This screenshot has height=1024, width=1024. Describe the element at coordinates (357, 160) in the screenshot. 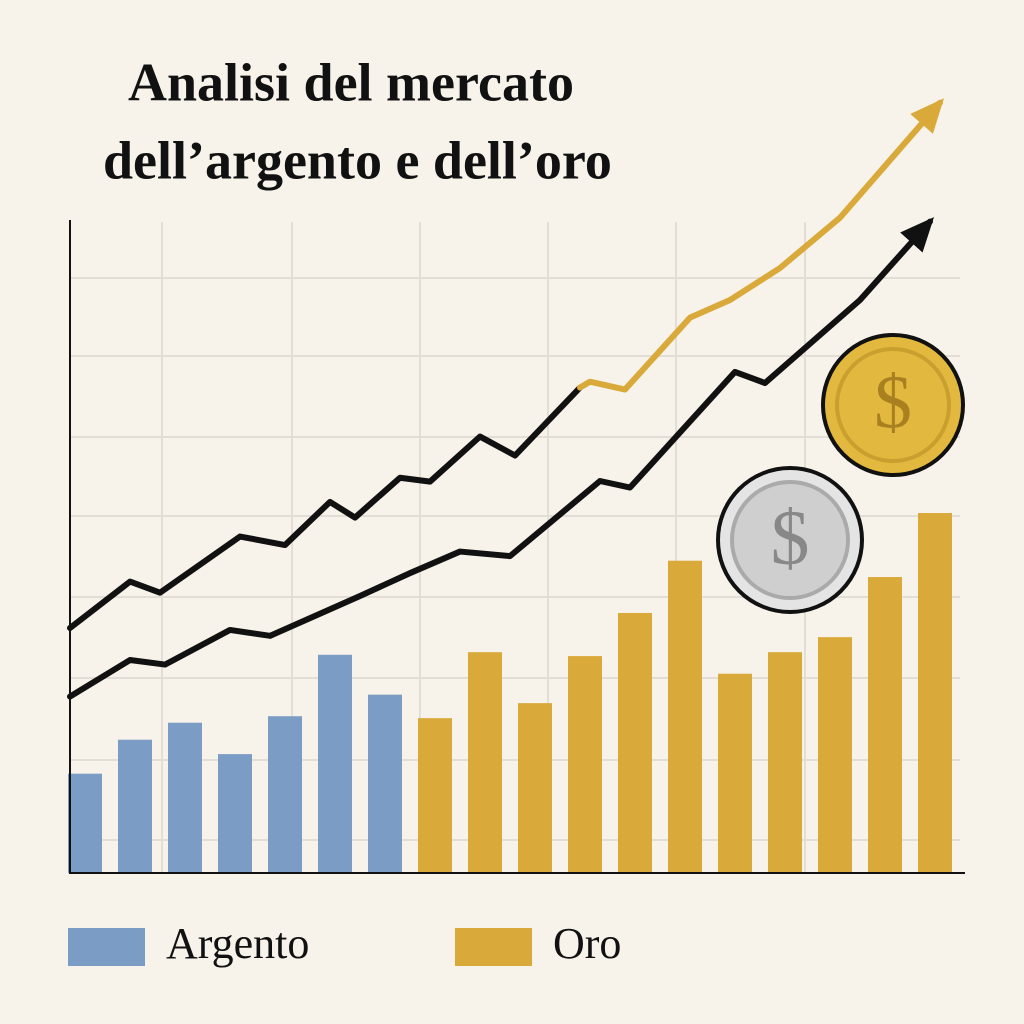

I see `chart-title: dell’argento e dell’oro` at that location.